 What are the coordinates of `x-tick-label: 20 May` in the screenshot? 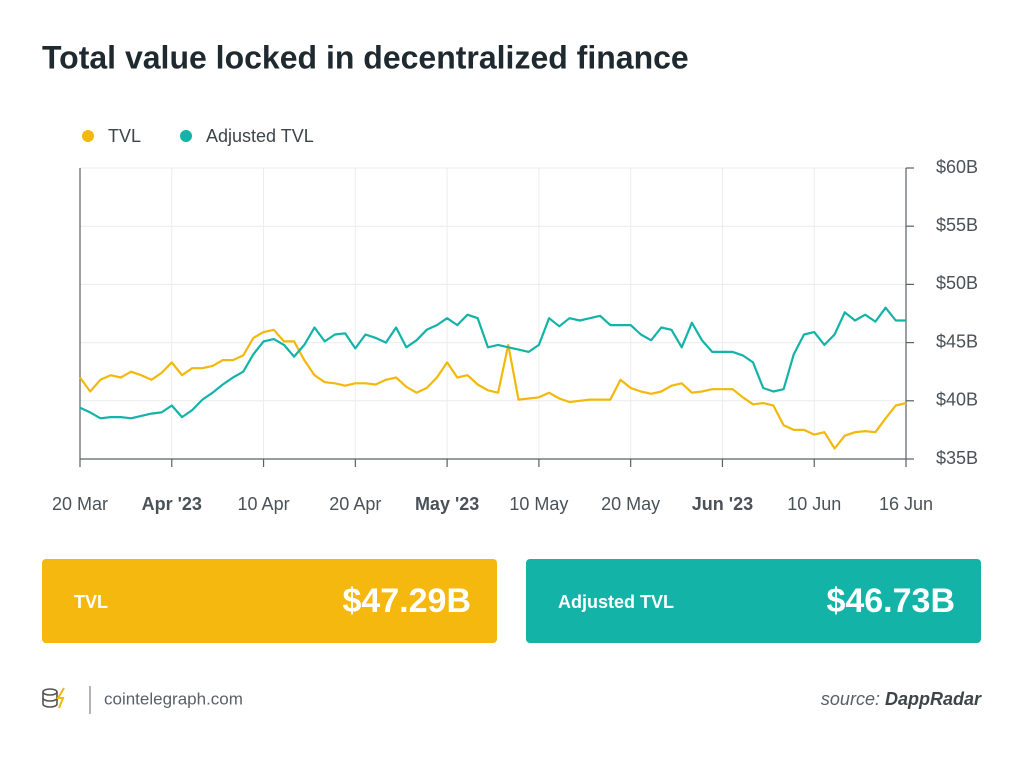 It's located at (630, 504).